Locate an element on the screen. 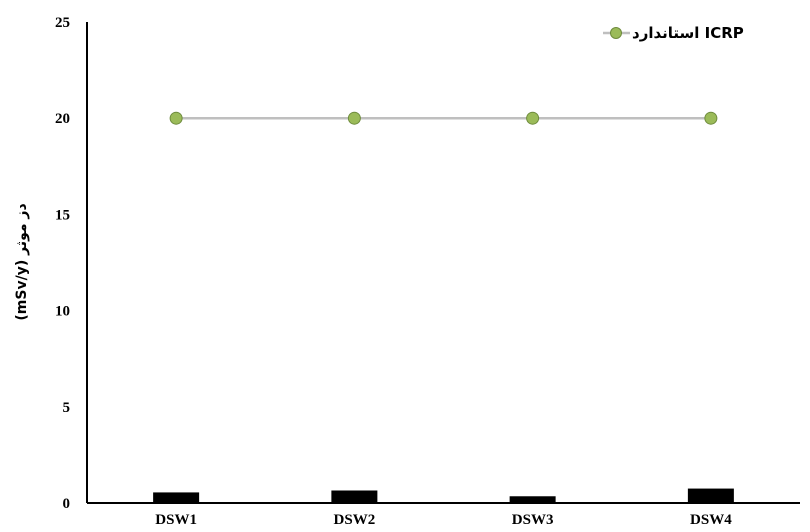  legend-label: استاندارد ICRP is located at coordinates (688, 33).